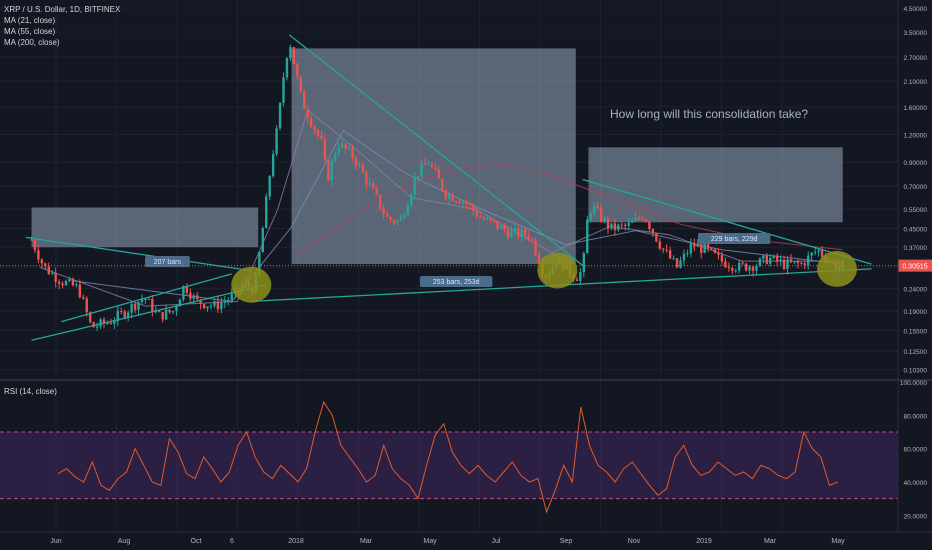  I want to click on price-axis-label: 0.45000, so click(916, 229).